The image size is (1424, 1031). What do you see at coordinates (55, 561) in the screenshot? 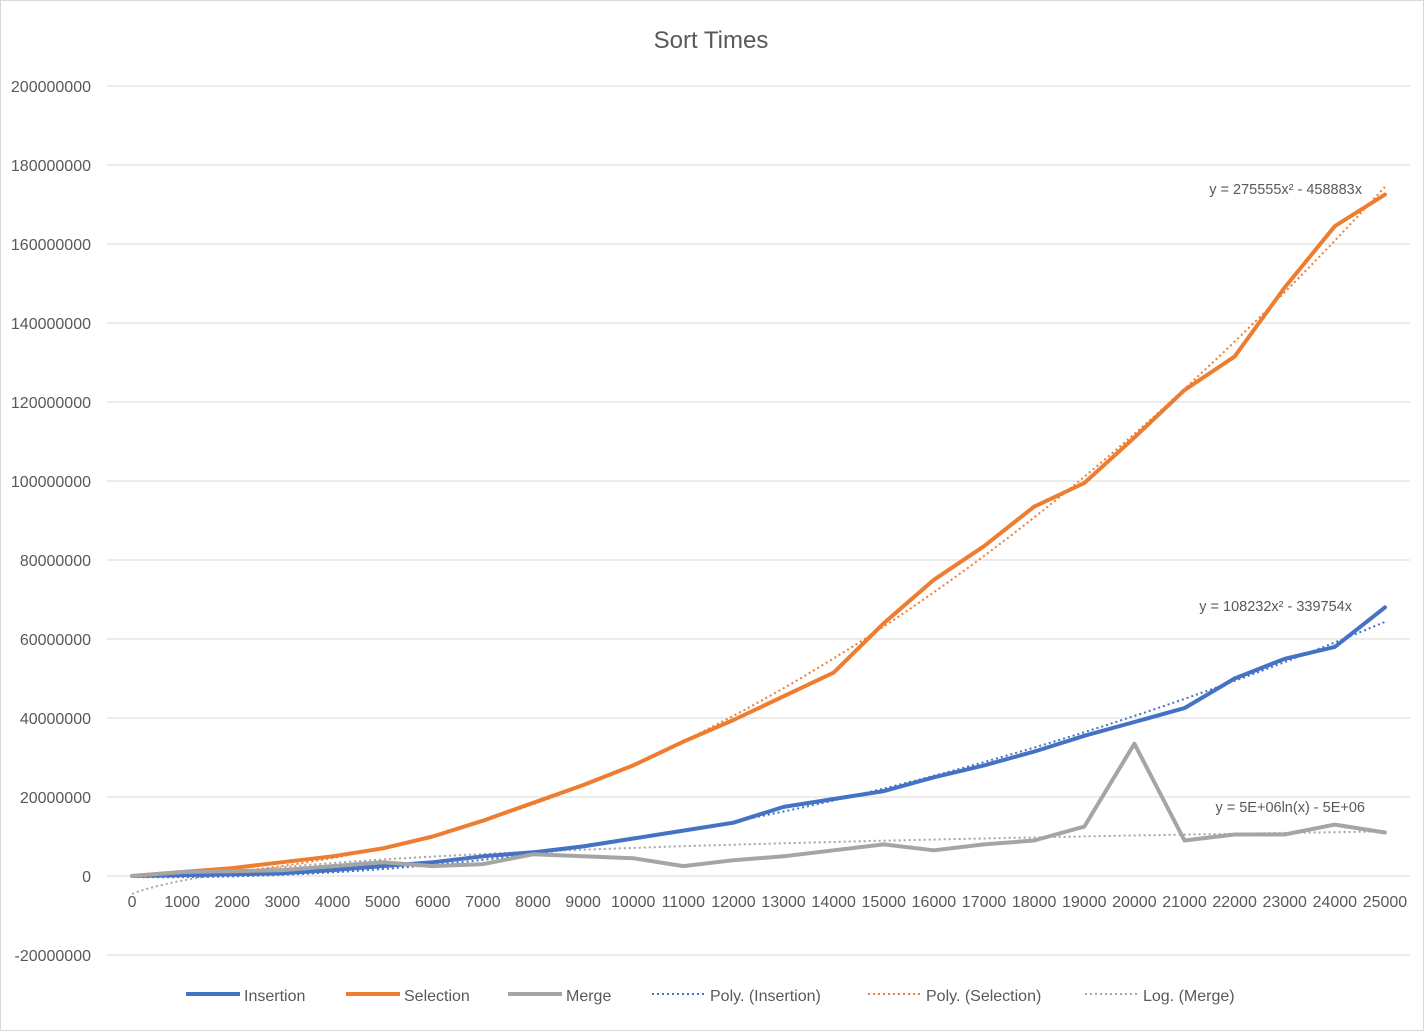
I see `y-tick-label: 80000000` at bounding box center [55, 561].